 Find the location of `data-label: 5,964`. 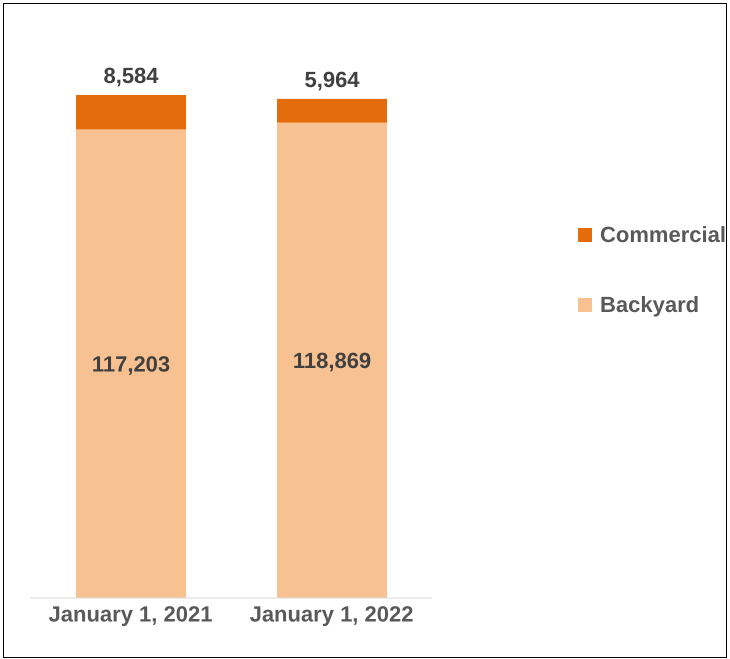

data-label: 5,964 is located at coordinates (332, 79).